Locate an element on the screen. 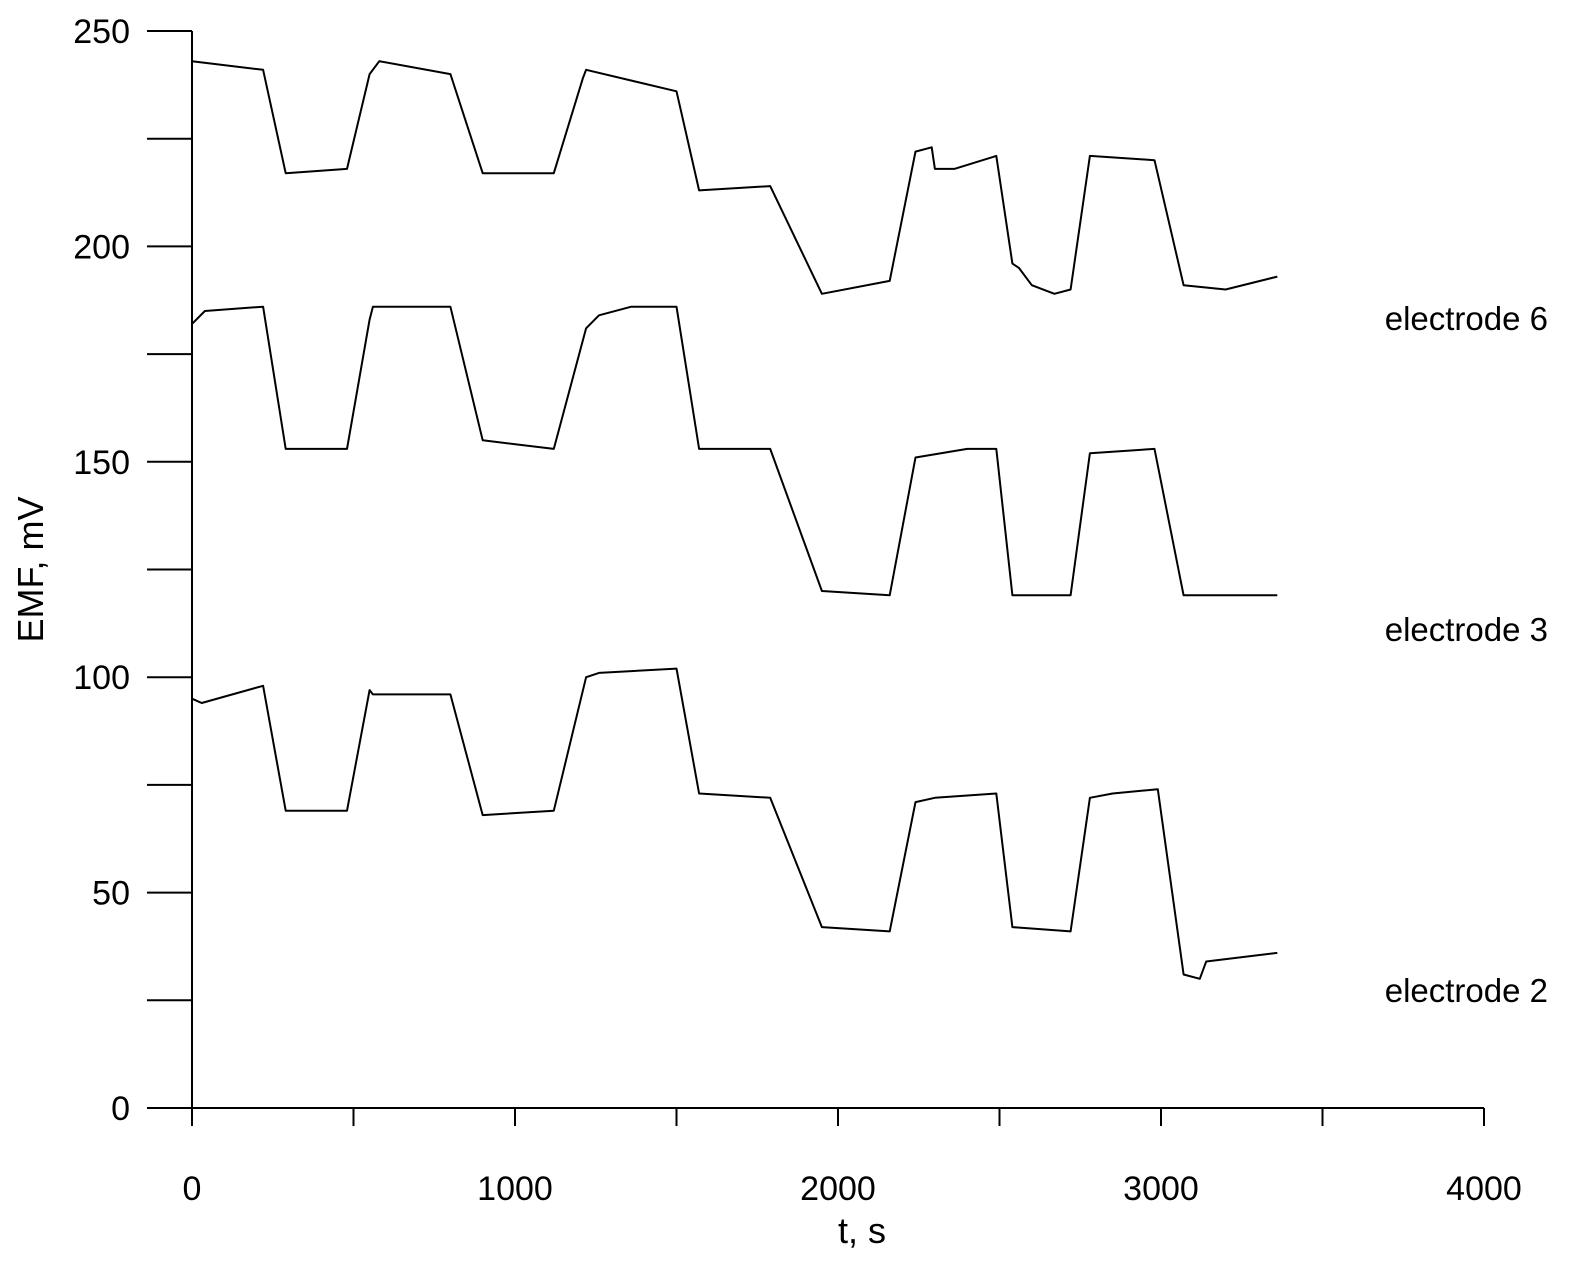 The image size is (1577, 1271). y-tick-label: 100 is located at coordinates (101, 678).